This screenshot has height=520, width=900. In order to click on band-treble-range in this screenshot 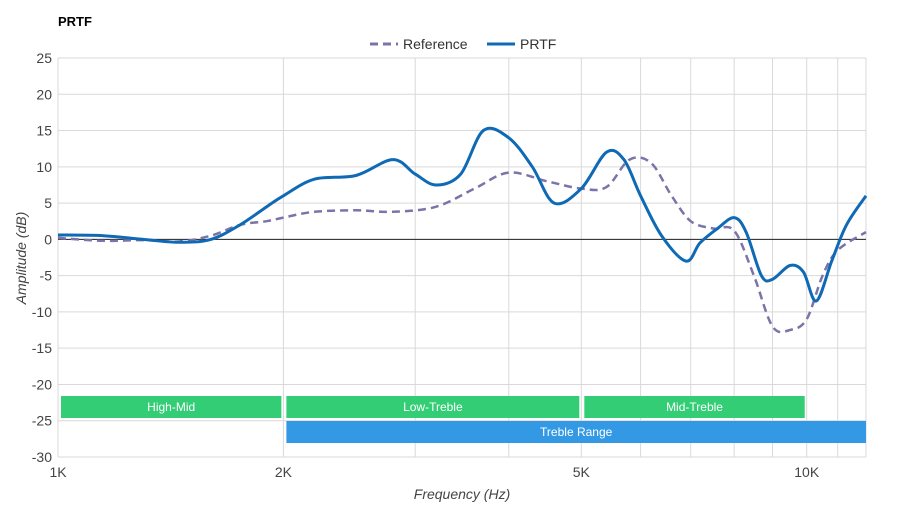, I will do `click(576, 432)`.